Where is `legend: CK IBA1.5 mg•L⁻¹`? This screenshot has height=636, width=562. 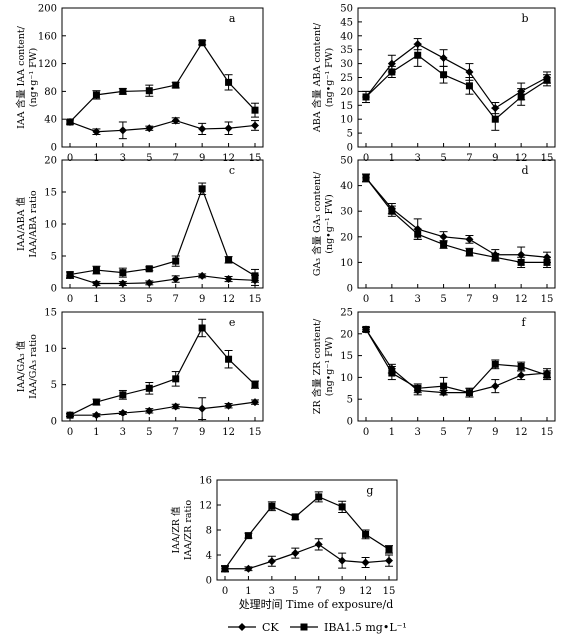 legend: CK IBA1.5 mg•L⁻¹ is located at coordinates (317, 627).